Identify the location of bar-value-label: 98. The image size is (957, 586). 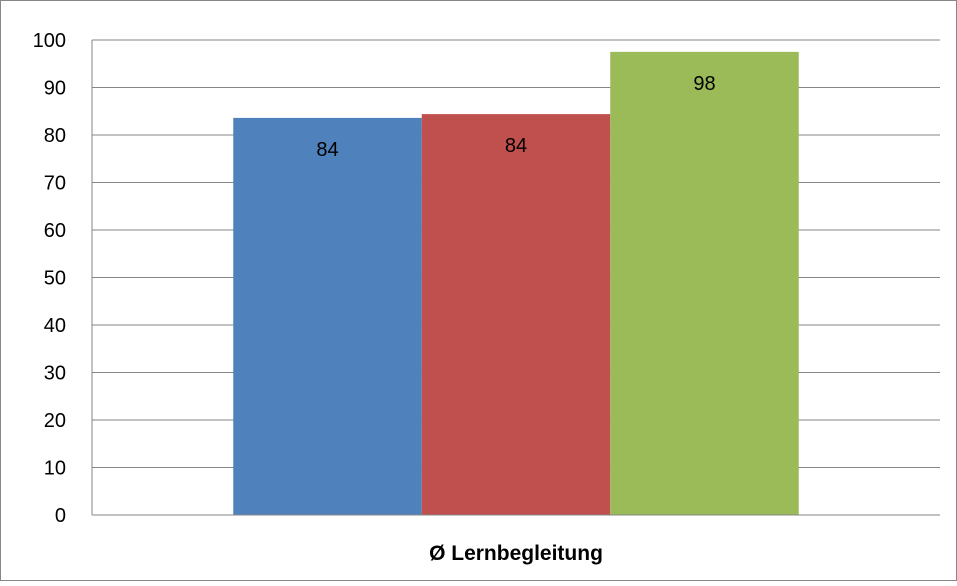
(704, 84).